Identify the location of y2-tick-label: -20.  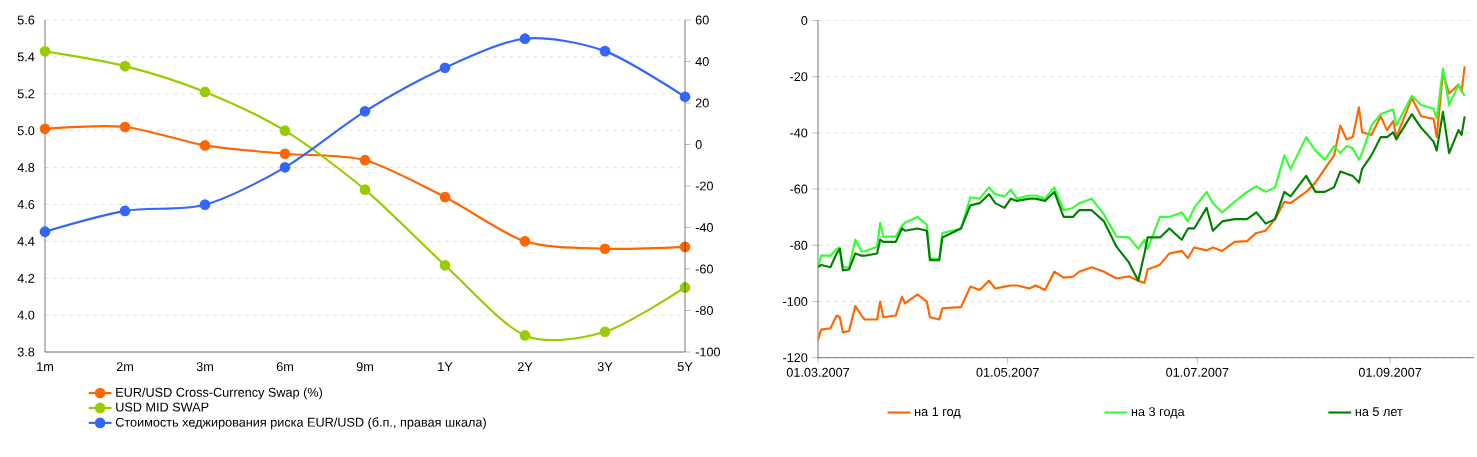
(704, 186).